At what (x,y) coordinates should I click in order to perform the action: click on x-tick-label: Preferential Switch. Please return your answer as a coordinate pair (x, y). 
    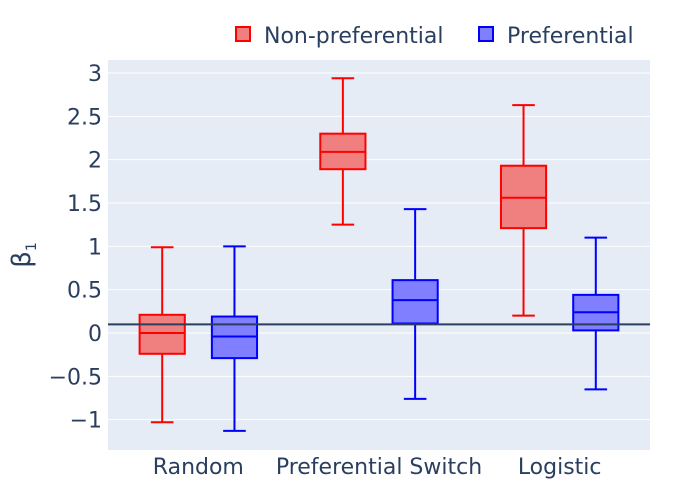
    Looking at the image, I should click on (379, 467).